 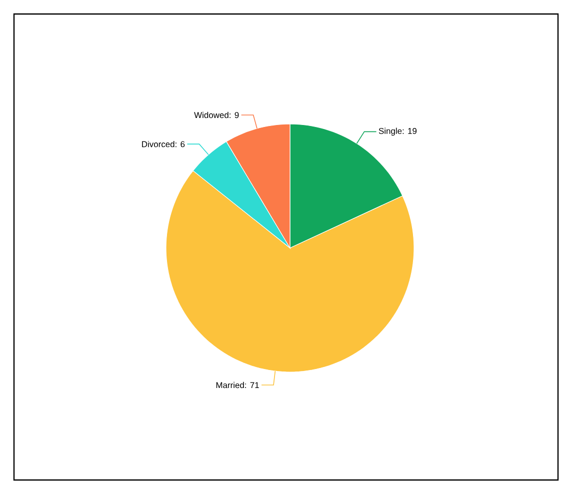 What do you see at coordinates (234, 115) in the screenshot?
I see `data-label: : 9` at bounding box center [234, 115].